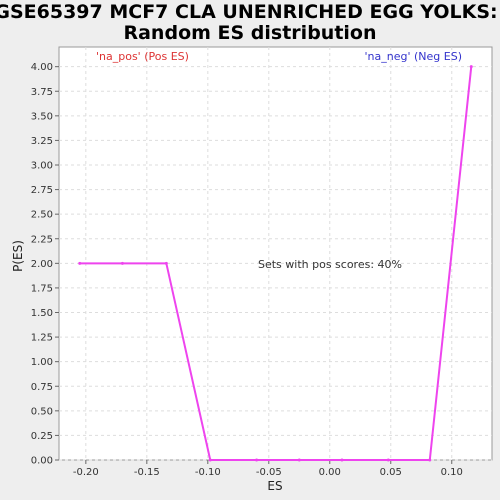 This screenshot has height=500, width=500. I want to click on y-tick-label: 1.75, so click(42, 288).